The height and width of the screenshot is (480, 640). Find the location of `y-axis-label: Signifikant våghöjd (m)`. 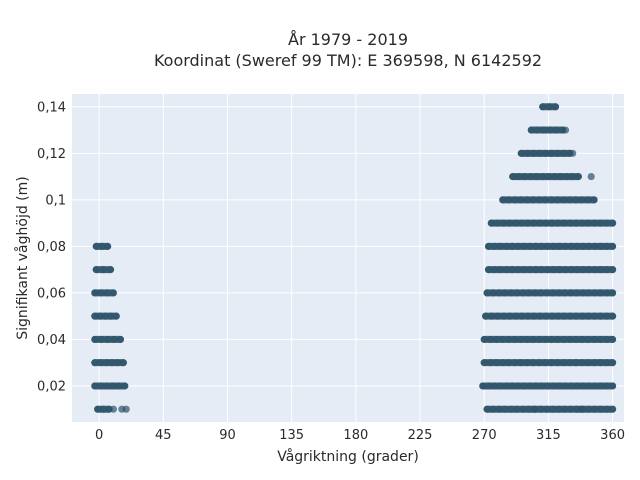

y-axis-label: Signifikant våghöjd (m) is located at coordinates (22, 257).